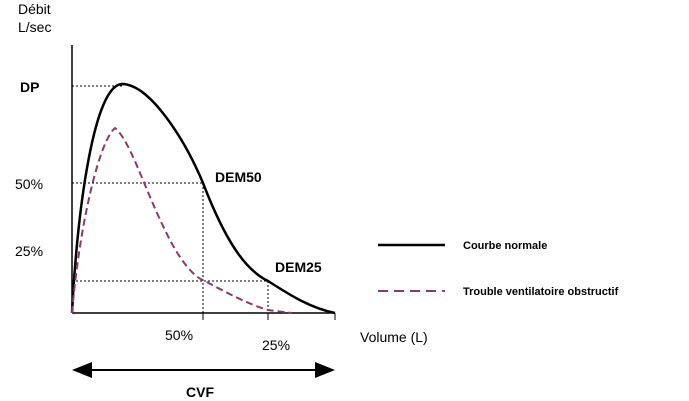  Describe the element at coordinates (29, 251) in the screenshot. I see `y-marker: 25%` at that location.